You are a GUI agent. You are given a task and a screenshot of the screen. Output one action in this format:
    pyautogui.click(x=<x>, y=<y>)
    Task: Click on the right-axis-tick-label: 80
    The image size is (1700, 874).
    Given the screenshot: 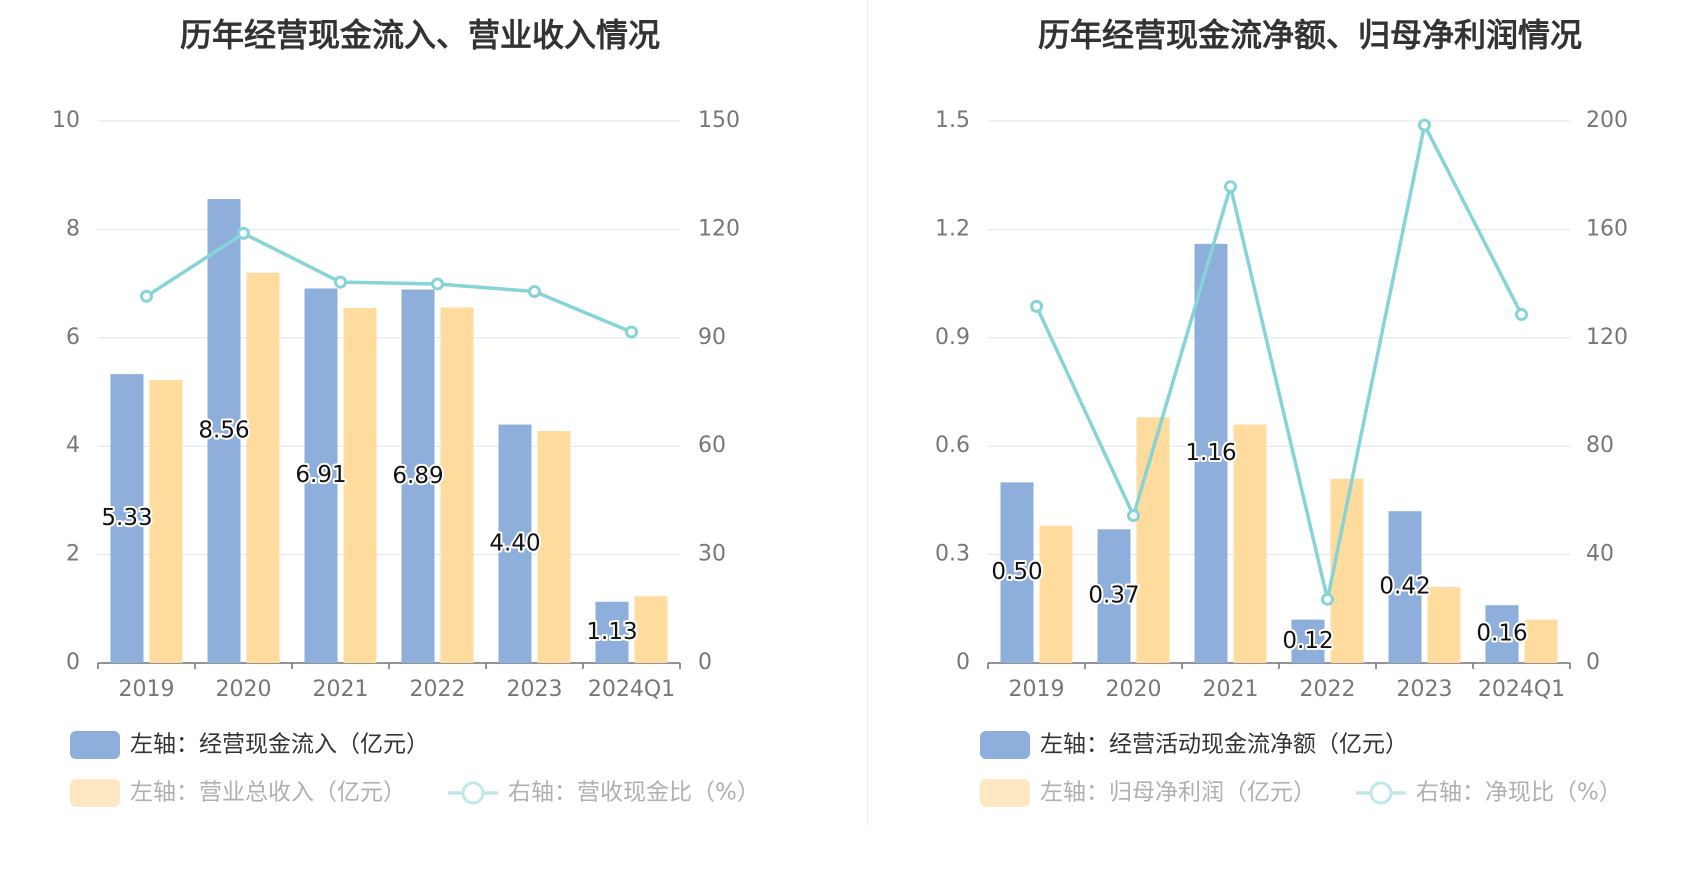 What is the action you would take?
    pyautogui.click(x=1600, y=445)
    